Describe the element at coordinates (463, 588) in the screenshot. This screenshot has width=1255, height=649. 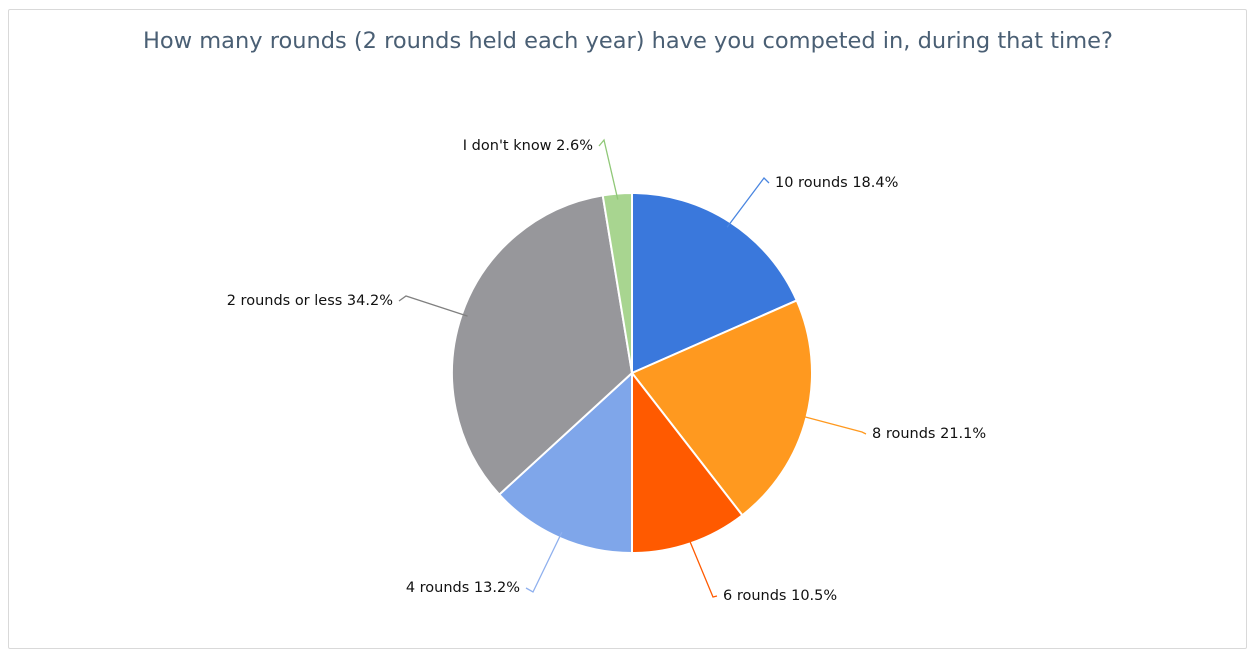
I see `slice-label-3: 4 rounds 13.2%` at that location.